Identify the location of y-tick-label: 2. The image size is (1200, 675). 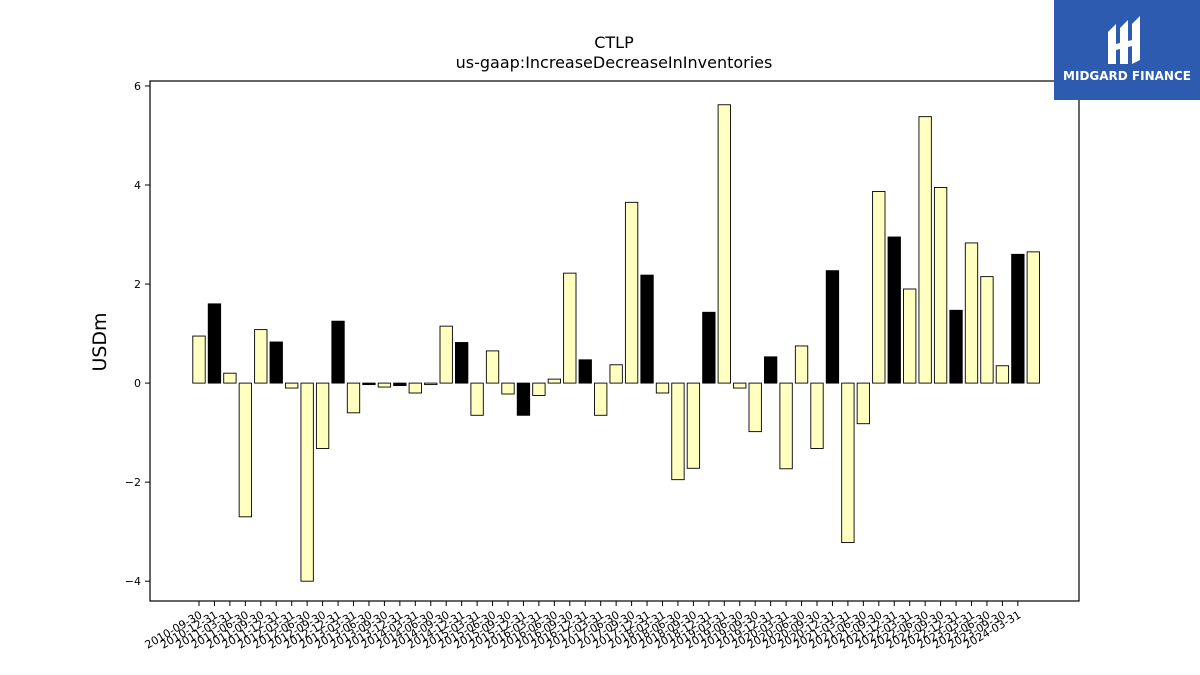
(137, 284).